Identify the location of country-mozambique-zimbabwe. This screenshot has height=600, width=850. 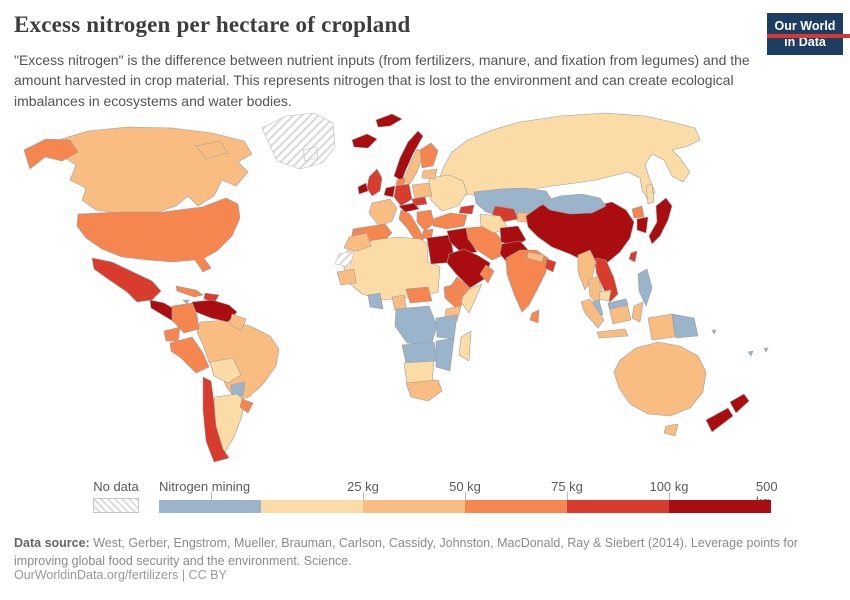
(445, 354).